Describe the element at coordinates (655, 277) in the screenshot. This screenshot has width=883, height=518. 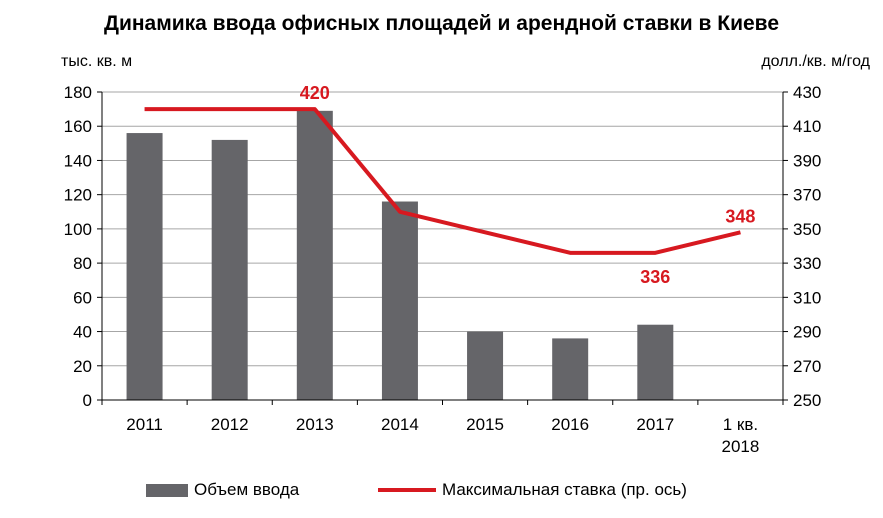
I see `data-label: 336` at that location.